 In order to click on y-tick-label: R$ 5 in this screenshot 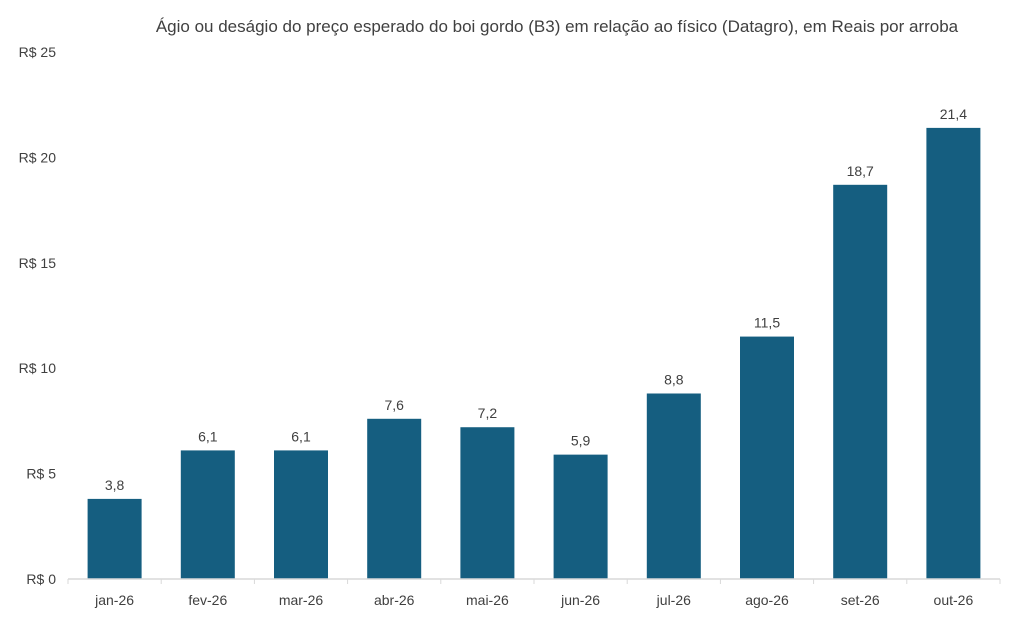, I will do `click(41, 474)`.